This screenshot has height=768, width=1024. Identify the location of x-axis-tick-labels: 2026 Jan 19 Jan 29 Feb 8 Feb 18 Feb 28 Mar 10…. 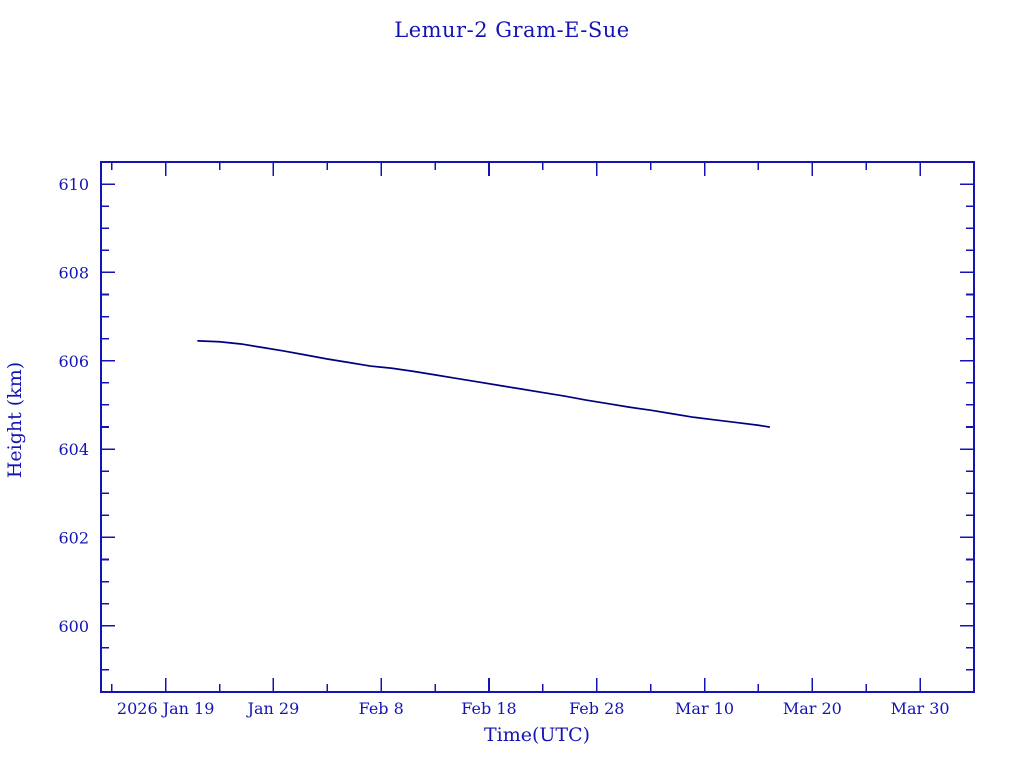
(533, 708).